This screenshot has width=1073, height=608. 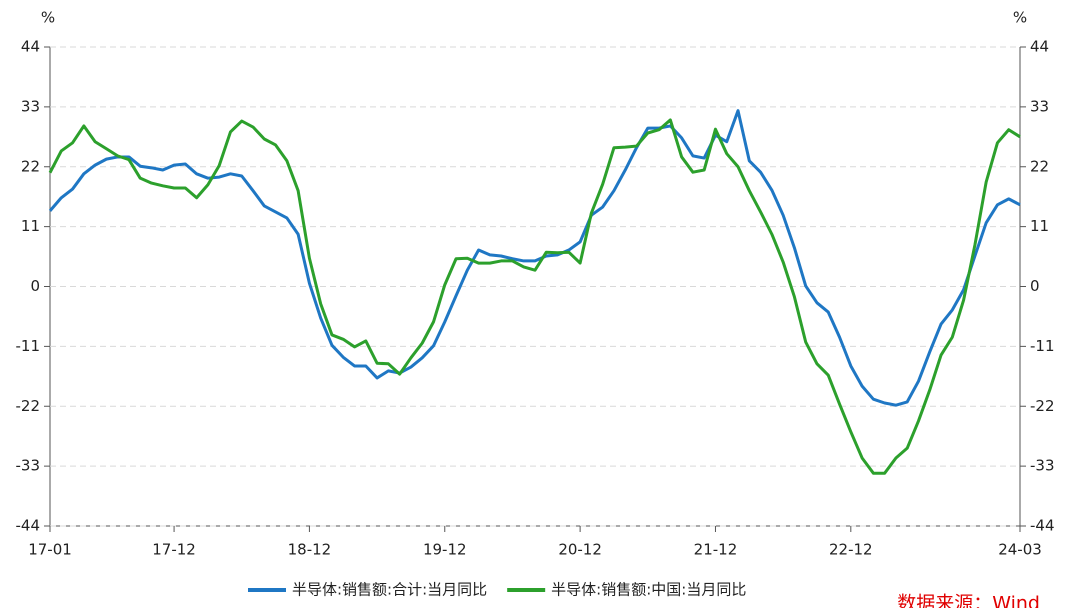 What do you see at coordinates (968, 600) in the screenshot?
I see `source-note: 数据来源：Wind` at bounding box center [968, 600].